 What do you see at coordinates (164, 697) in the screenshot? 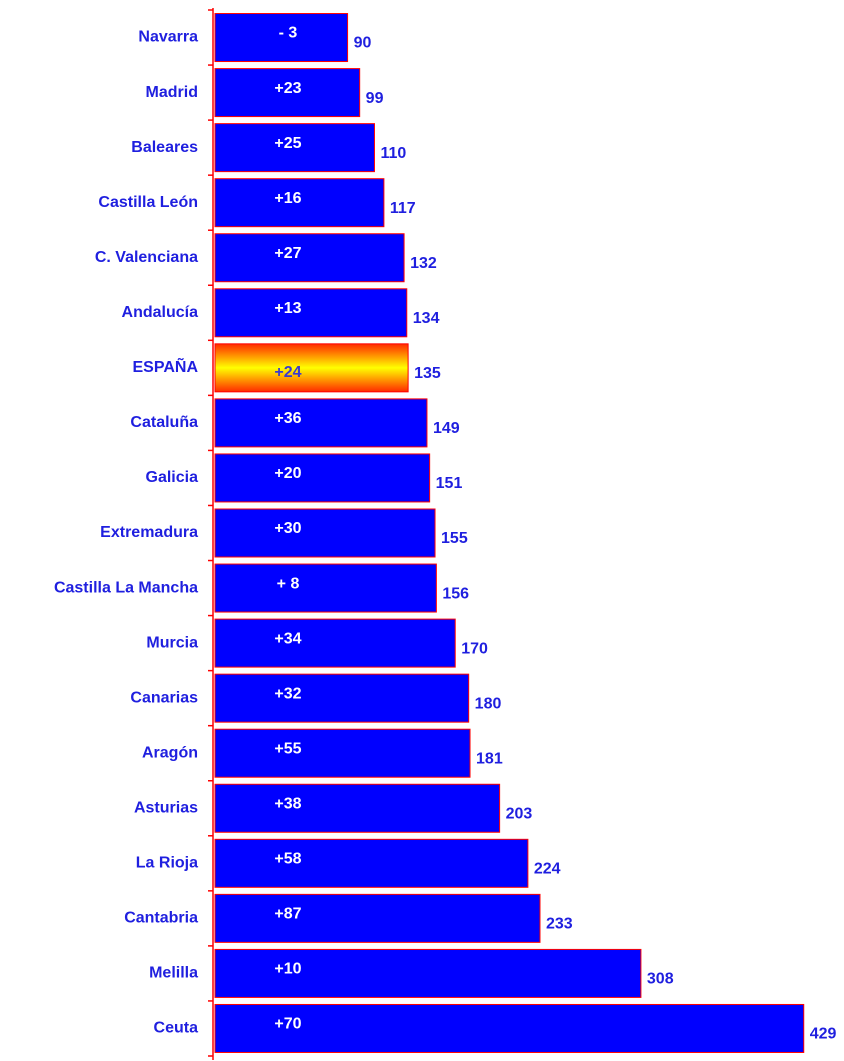
I see `category-label: Canarias` at bounding box center [164, 697].